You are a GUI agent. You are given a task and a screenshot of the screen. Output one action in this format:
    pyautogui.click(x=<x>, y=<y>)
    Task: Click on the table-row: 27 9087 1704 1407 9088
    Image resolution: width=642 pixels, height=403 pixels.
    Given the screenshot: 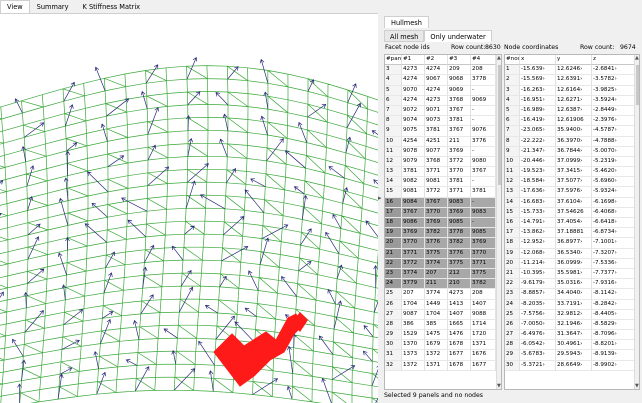 What is the action you would take?
    pyautogui.click(x=443, y=314)
    